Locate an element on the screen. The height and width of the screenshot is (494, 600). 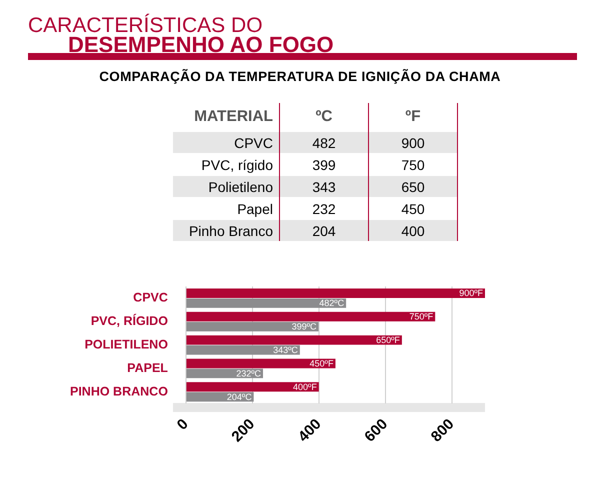
text: MATERIAL is located at coordinates (233, 117).